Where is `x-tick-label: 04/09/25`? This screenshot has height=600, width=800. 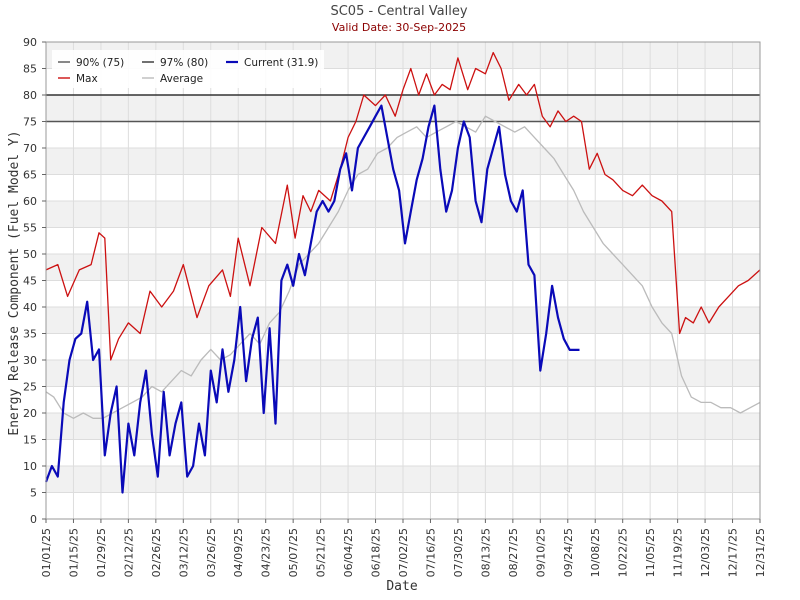
x-tick-label: 04/09/25 is located at coordinates (238, 552).